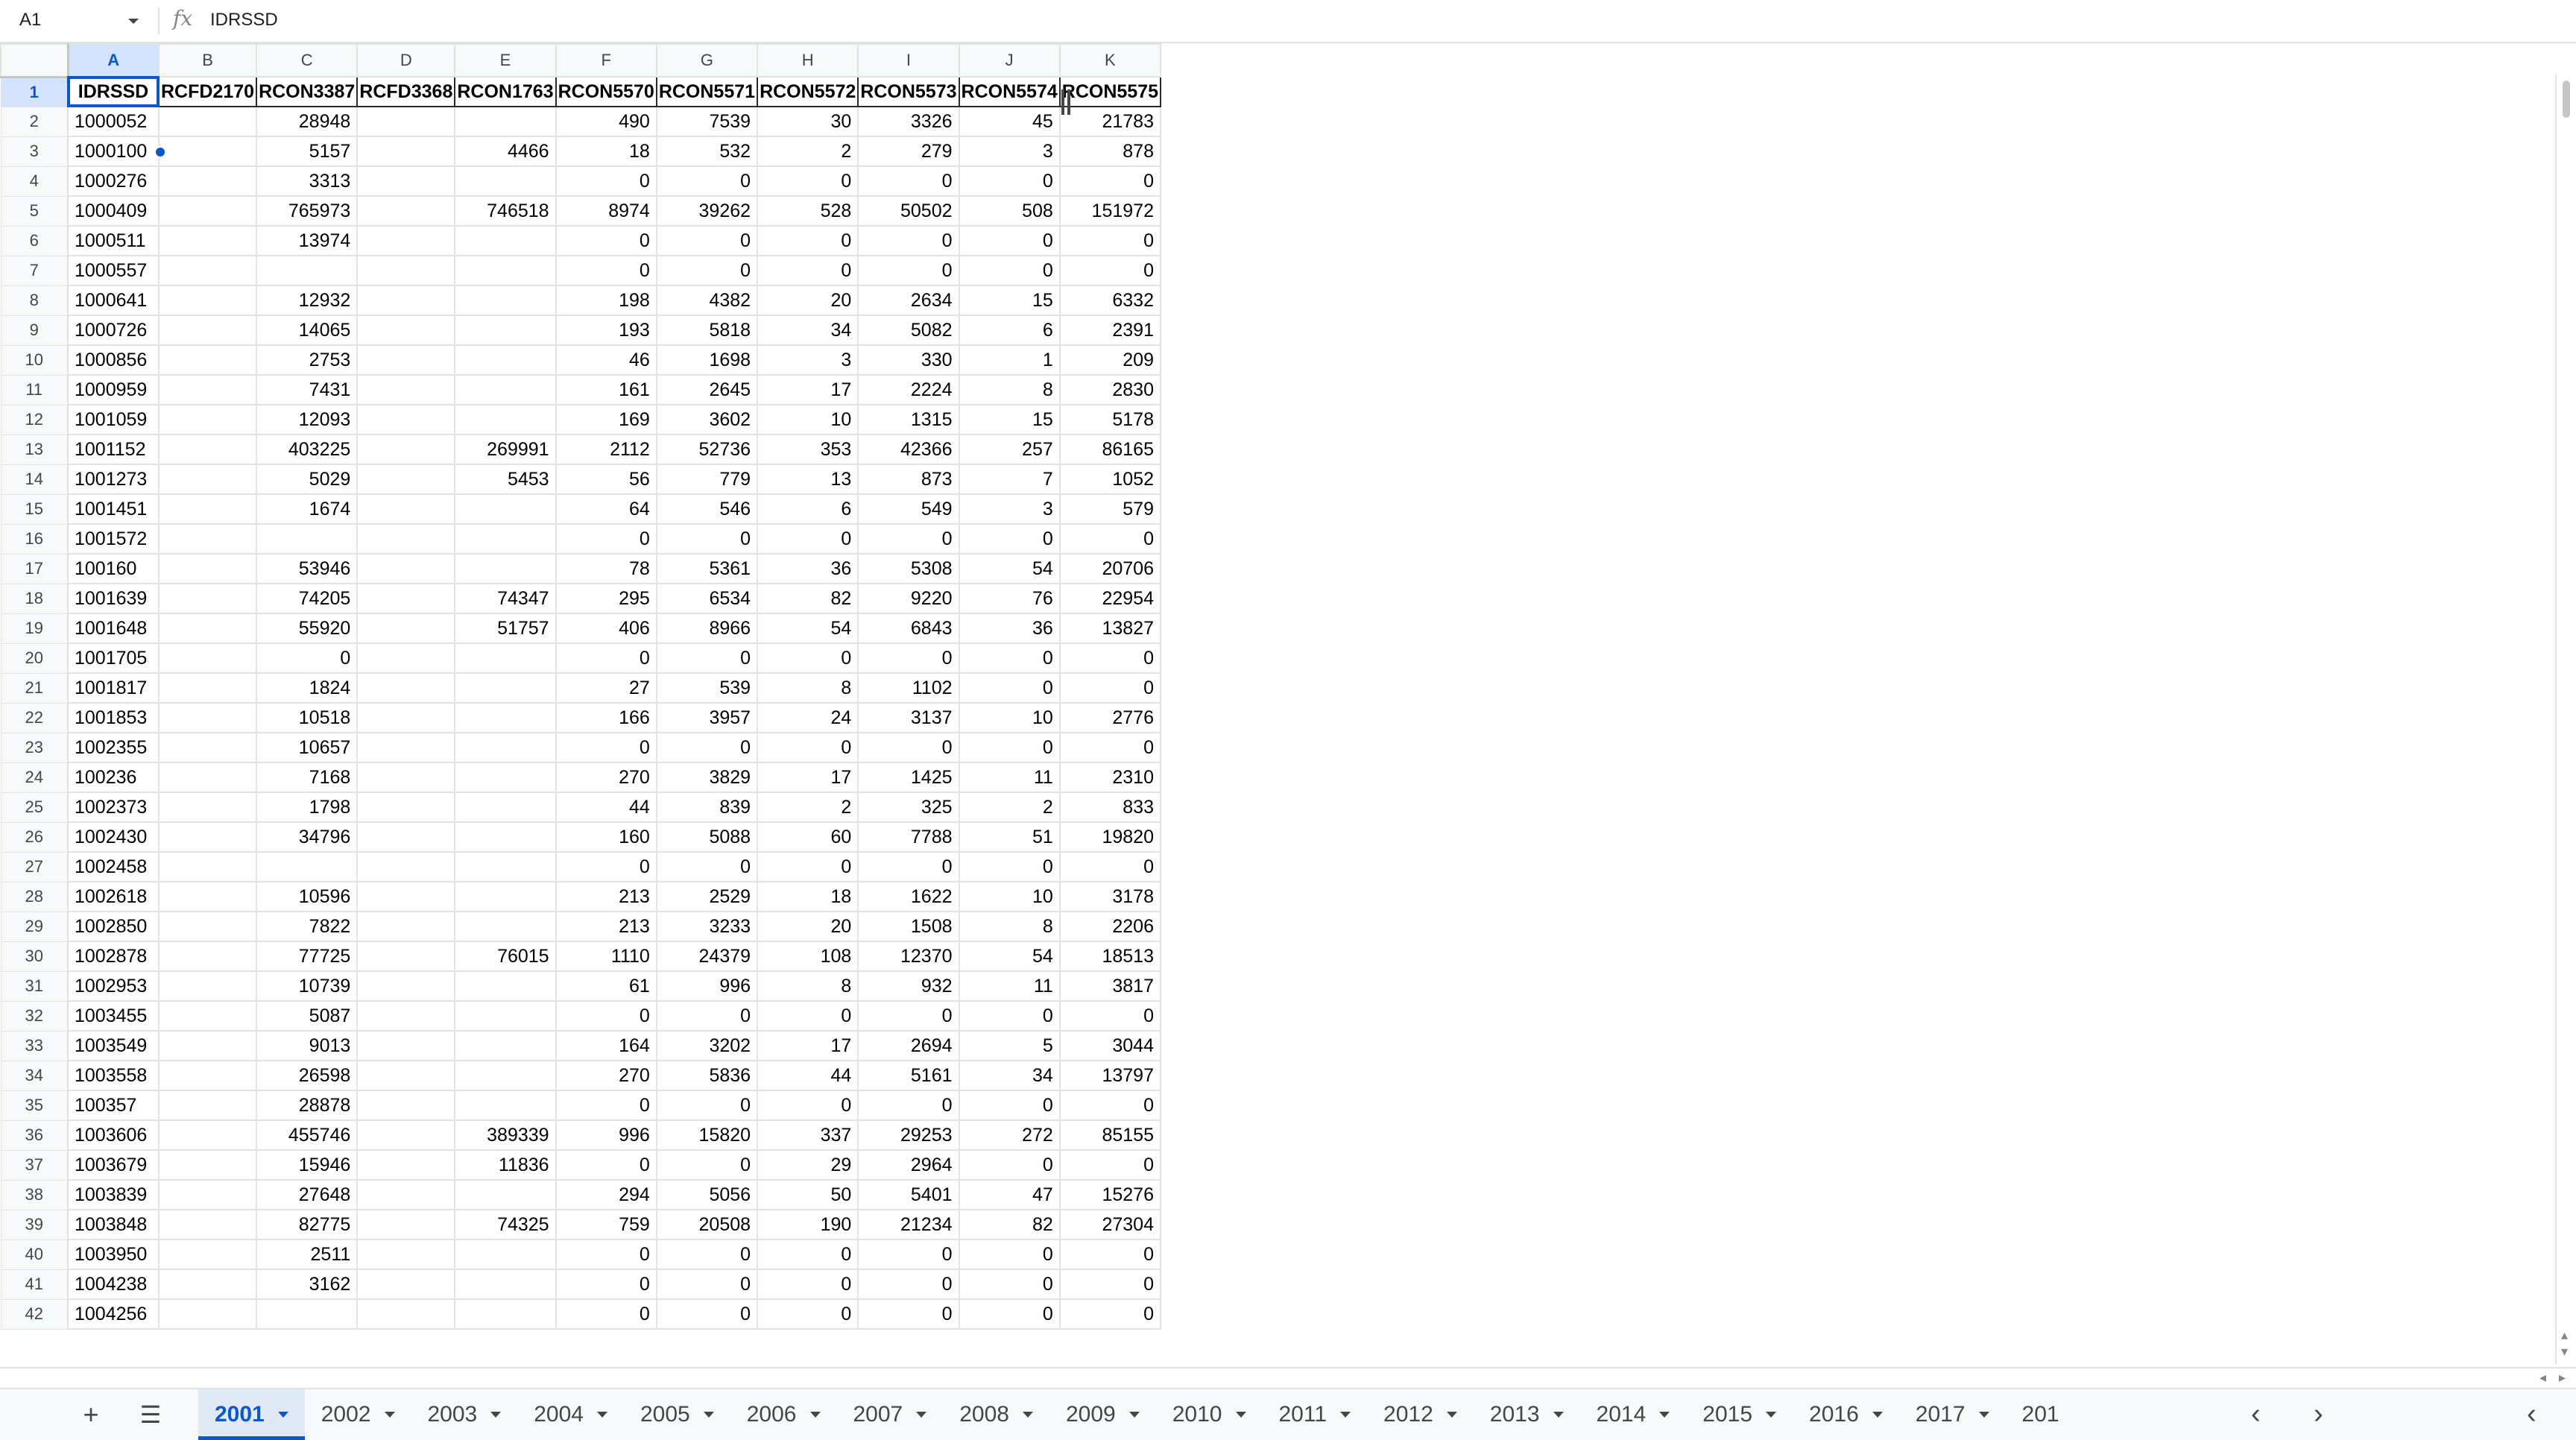 Image resolution: width=2576 pixels, height=1440 pixels. Describe the element at coordinates (114, 777) in the screenshot. I see `cell: 100236` at that location.